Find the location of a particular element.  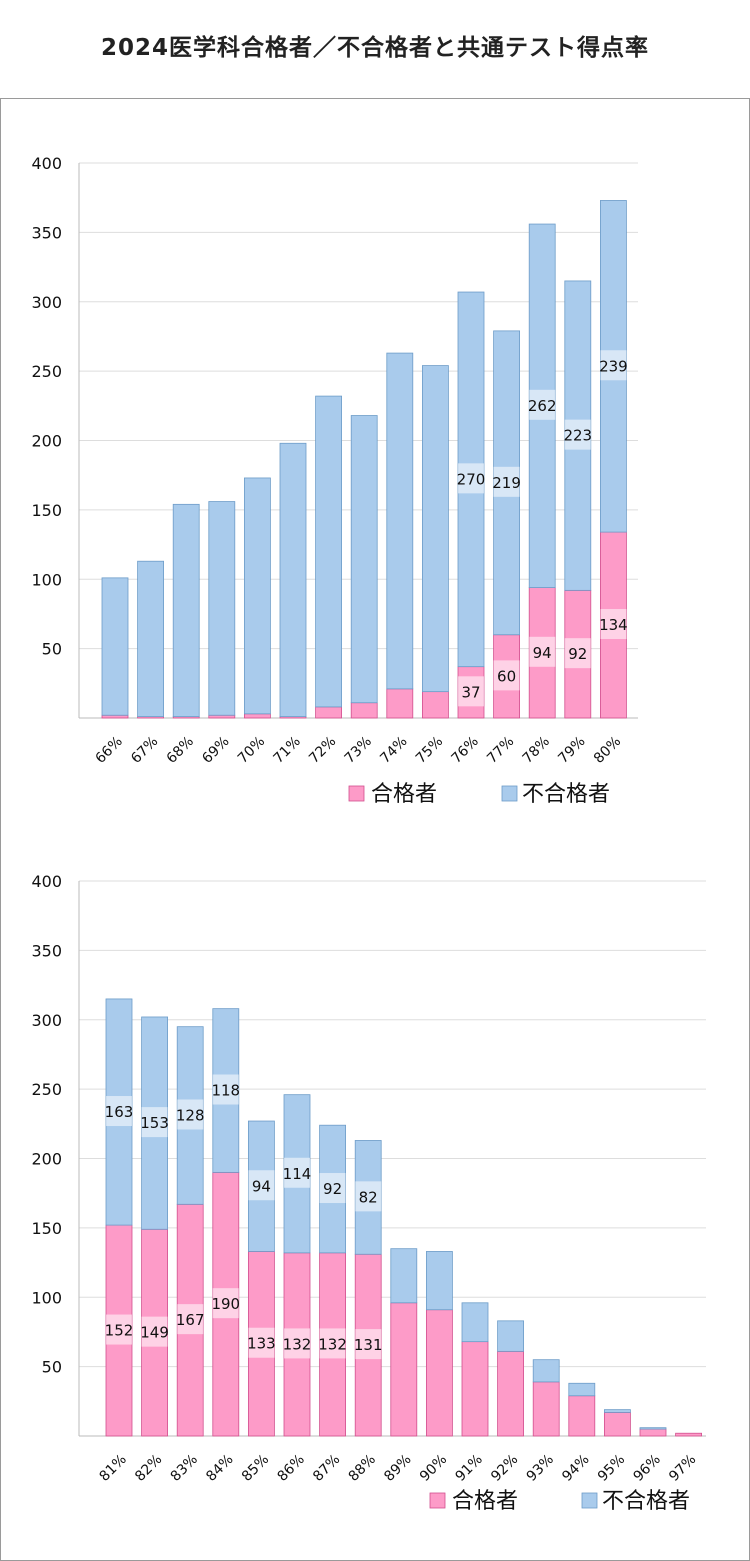

legend-label-fail: 不合格者 is located at coordinates (566, 794).